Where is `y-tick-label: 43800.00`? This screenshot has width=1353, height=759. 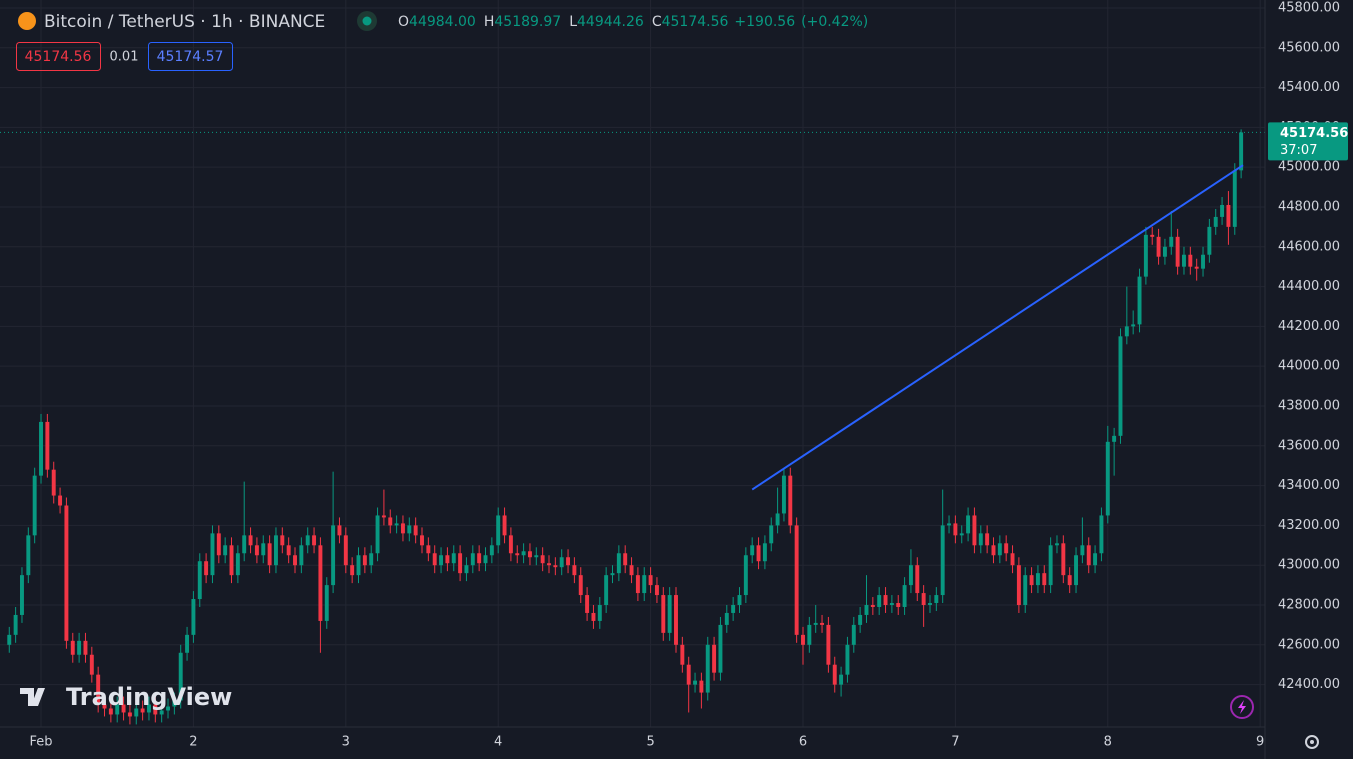
y-tick-label: 43800.00 is located at coordinates (1309, 405).